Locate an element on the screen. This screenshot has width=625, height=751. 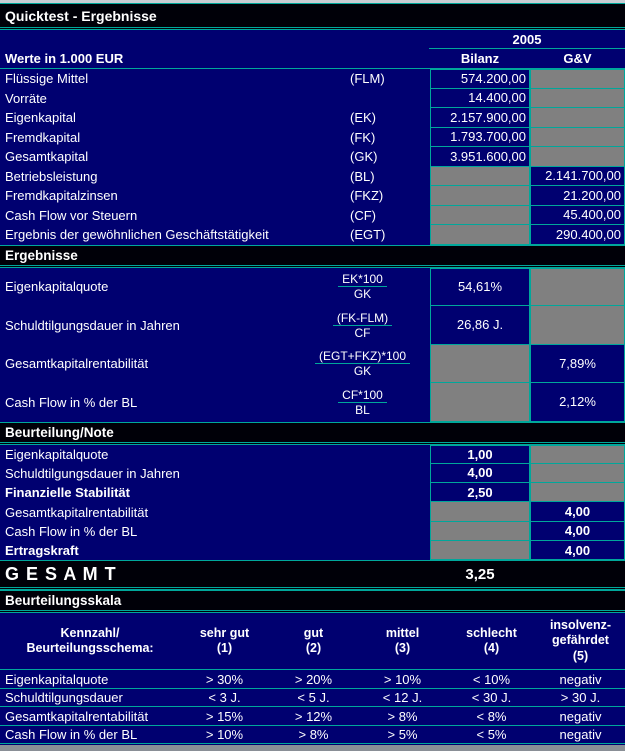
ratio-label: Eigenkapitalquote is located at coordinates (57, 287).